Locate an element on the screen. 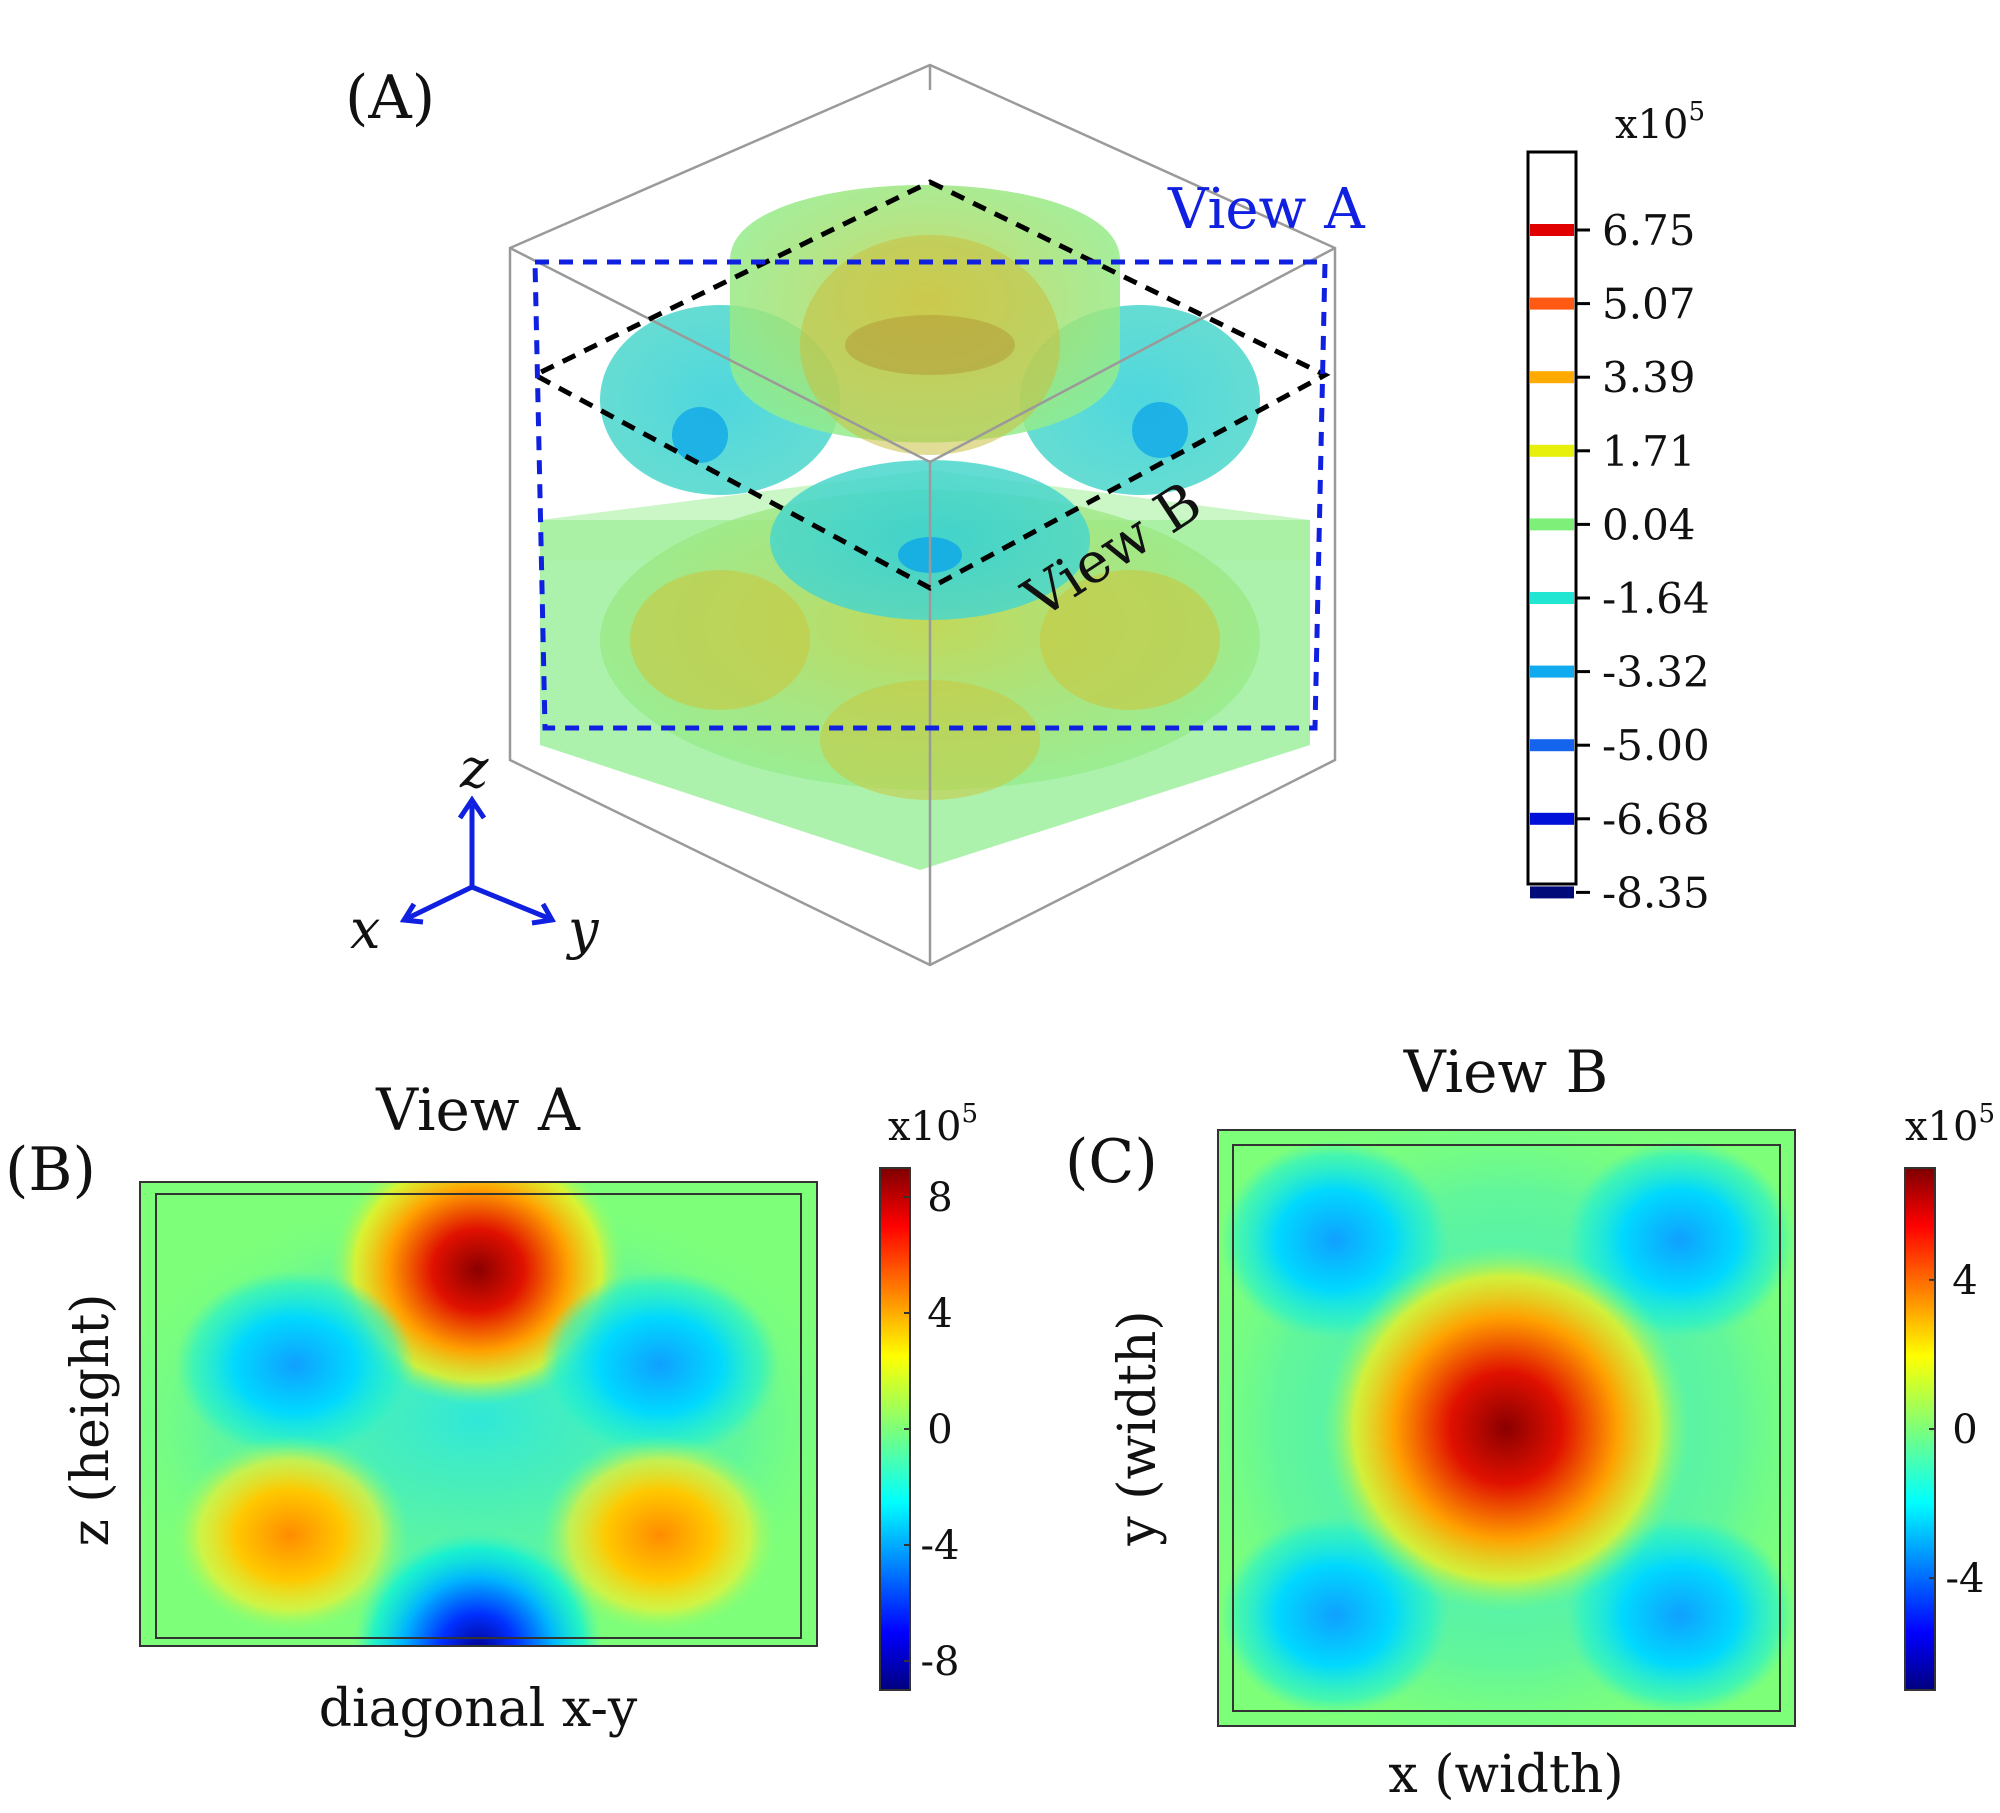  panel-c-ylabel: y (width) is located at coordinates (1138, 1428).